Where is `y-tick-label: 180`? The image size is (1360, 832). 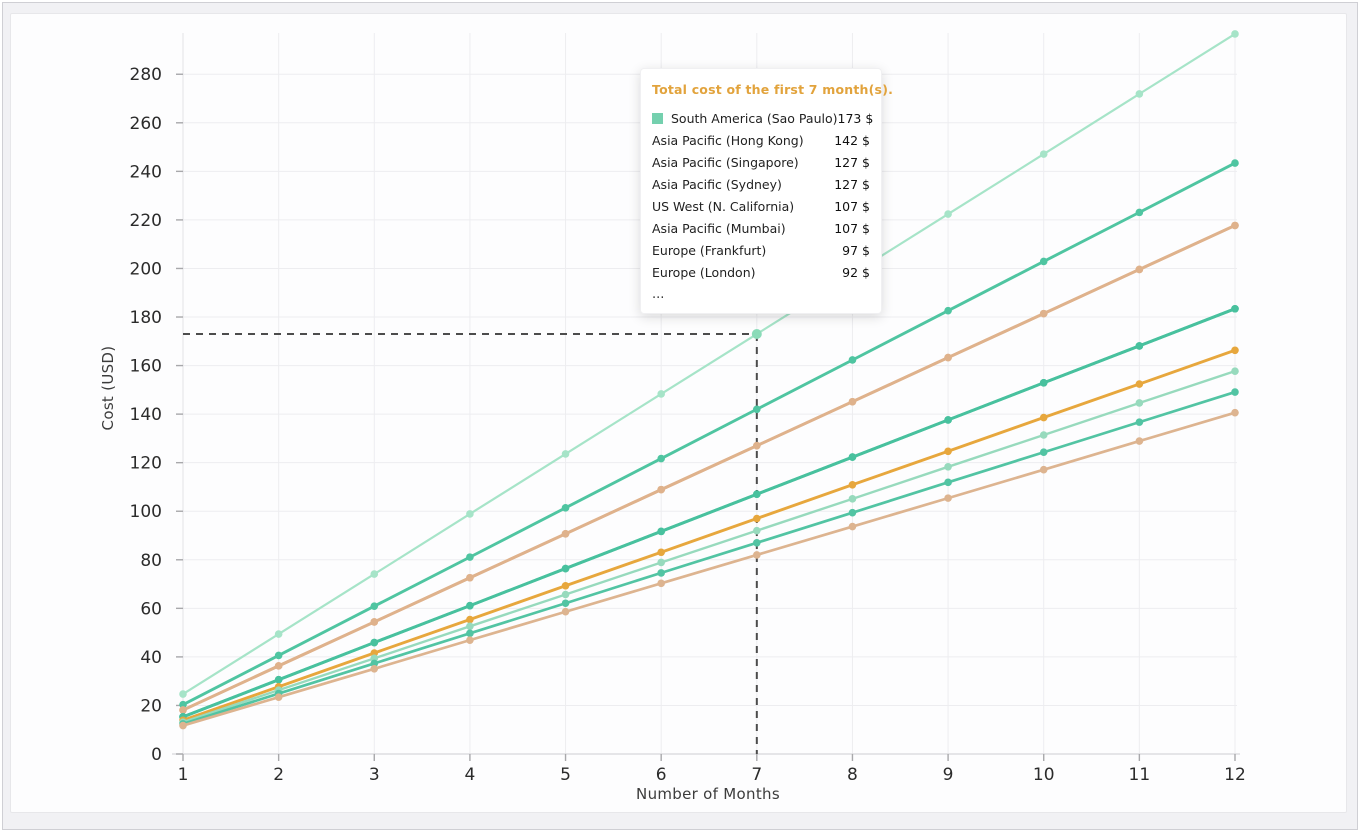 y-tick-label: 180 is located at coordinates (146, 318).